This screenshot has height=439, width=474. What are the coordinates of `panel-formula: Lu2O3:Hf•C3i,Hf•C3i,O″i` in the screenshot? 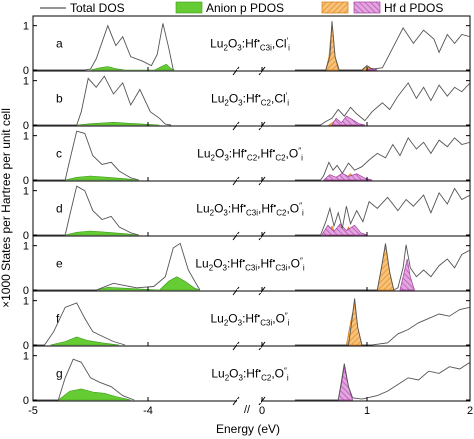 It's located at (249, 265).